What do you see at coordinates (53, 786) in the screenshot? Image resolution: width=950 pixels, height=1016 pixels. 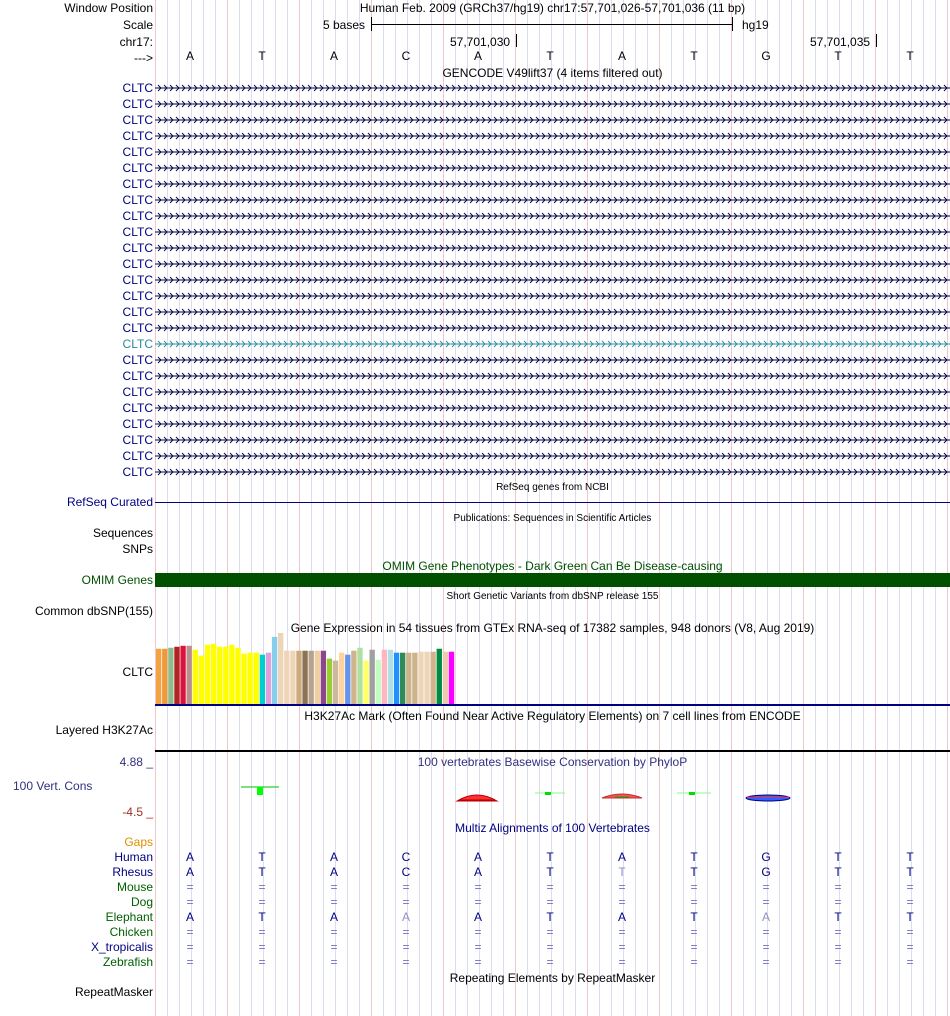 I see `phylop-label: 100 Vert. Cons` at bounding box center [53, 786].